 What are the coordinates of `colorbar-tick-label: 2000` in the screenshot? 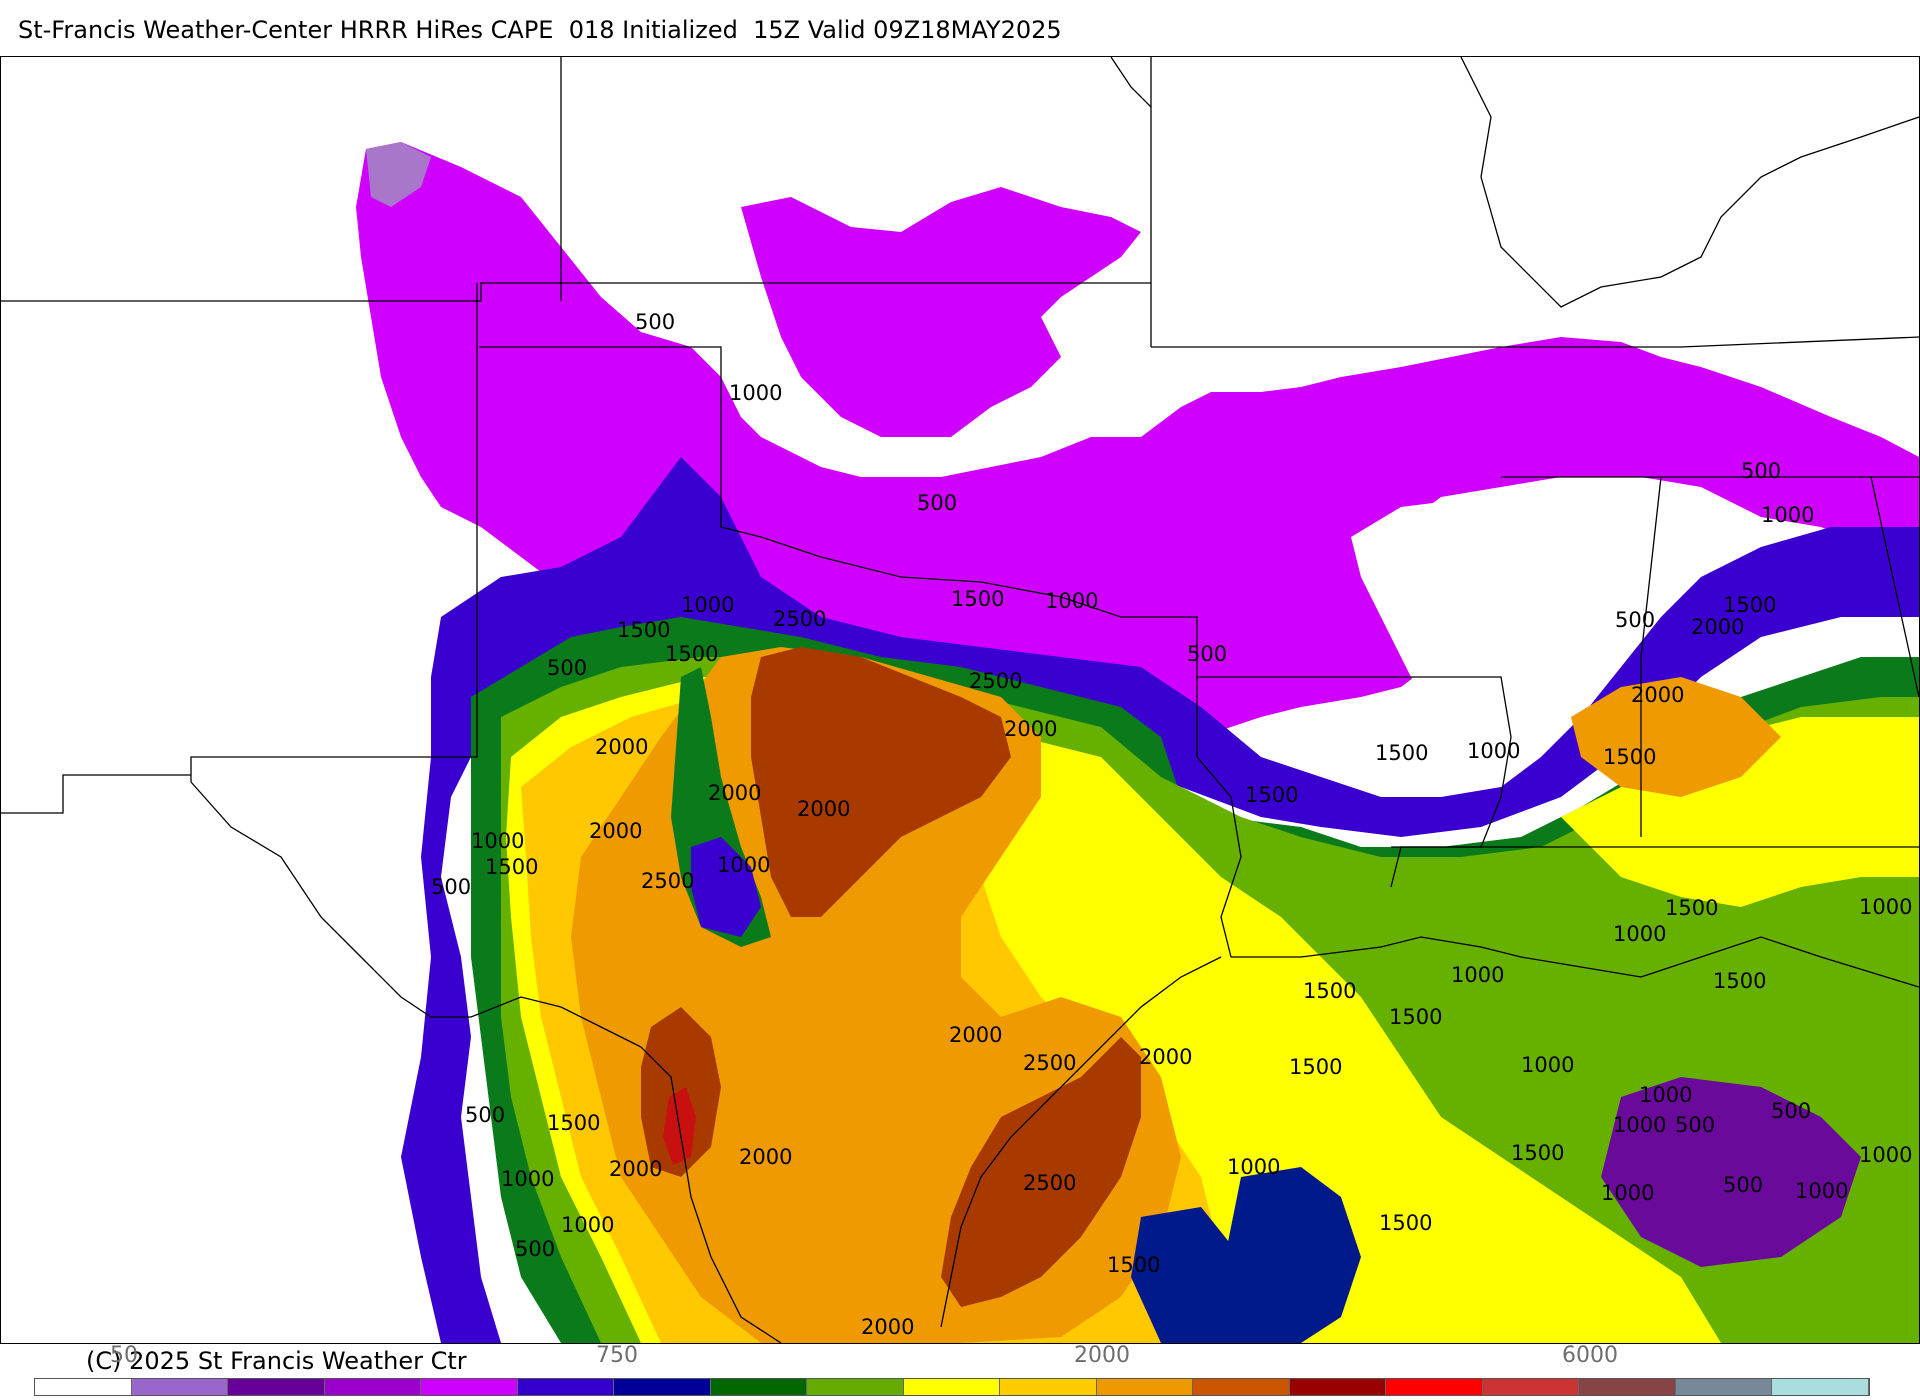 It's located at (1102, 1355).